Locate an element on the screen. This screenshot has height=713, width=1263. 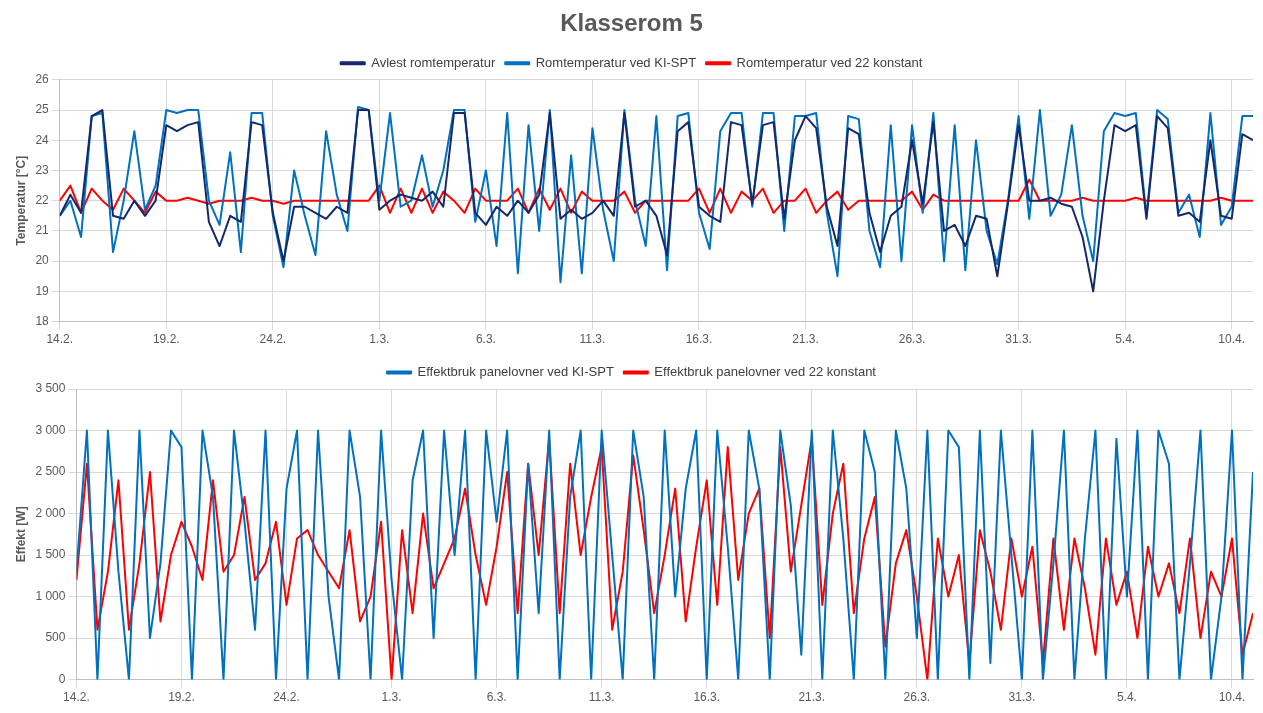
y-tick-label: 1 500 is located at coordinates (50, 554).